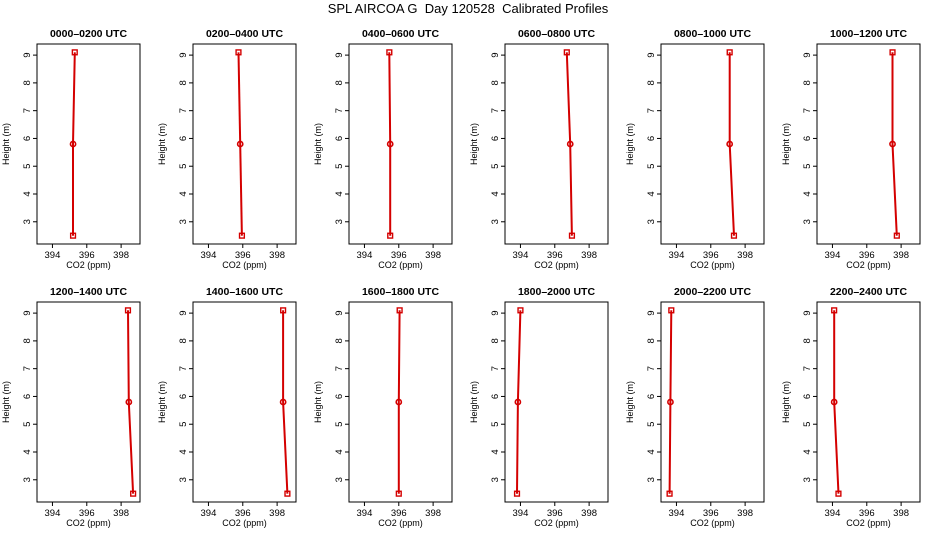  What do you see at coordinates (712, 34) in the screenshot?
I see `panel-title: 0800–1000 UTC` at bounding box center [712, 34].